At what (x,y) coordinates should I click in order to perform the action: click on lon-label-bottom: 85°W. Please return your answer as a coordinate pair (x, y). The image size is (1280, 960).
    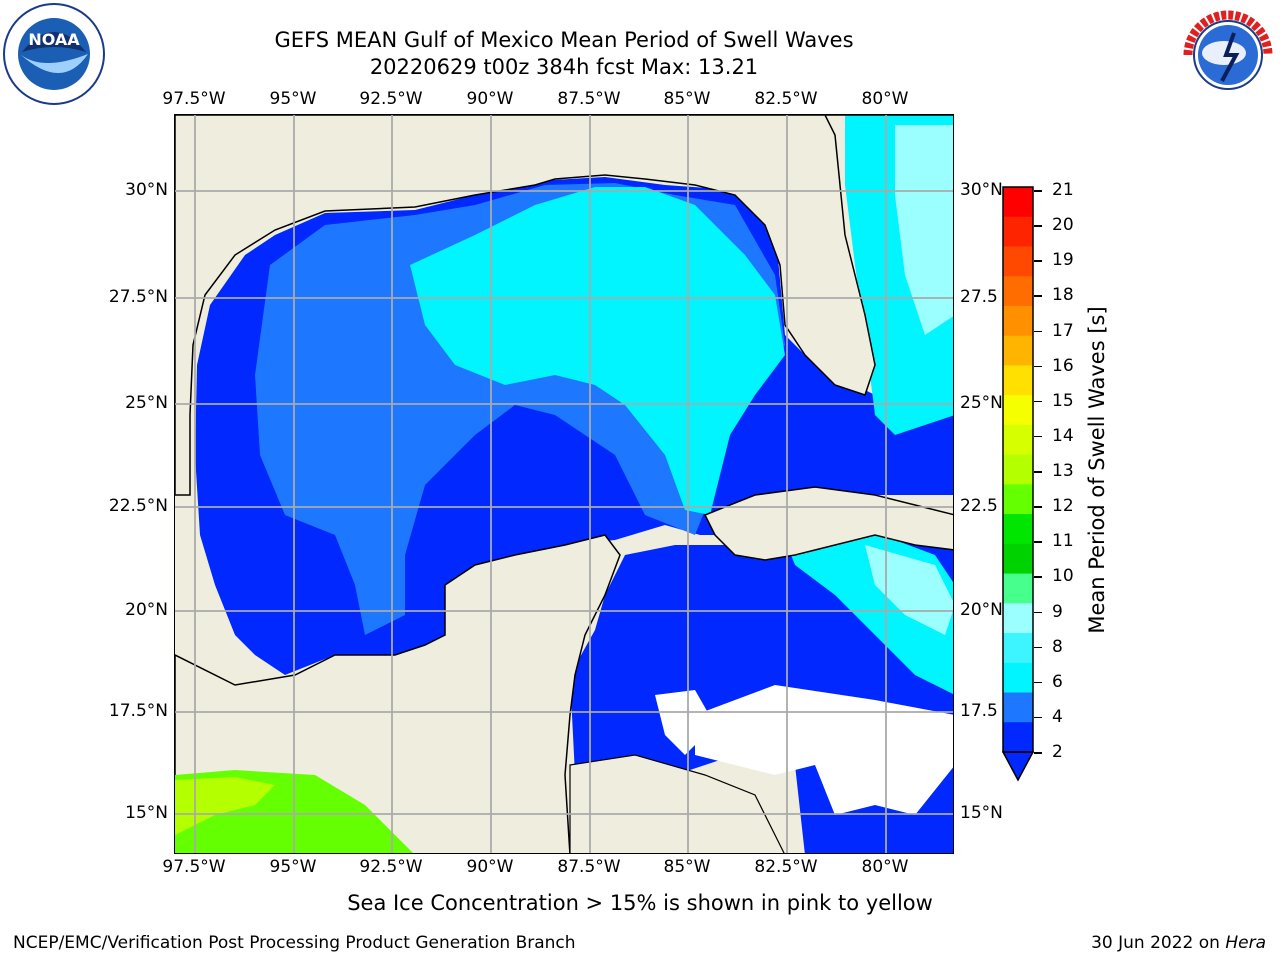
    Looking at the image, I should click on (687, 867).